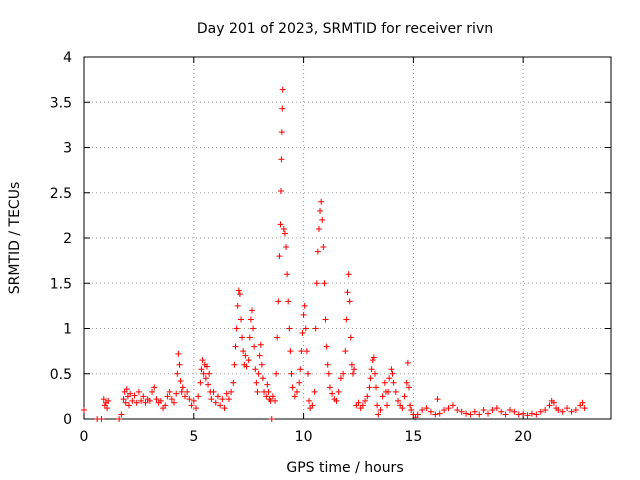 The height and width of the screenshot is (480, 640). What do you see at coordinates (304, 437) in the screenshot?
I see `x-tick-label: 10` at bounding box center [304, 437].